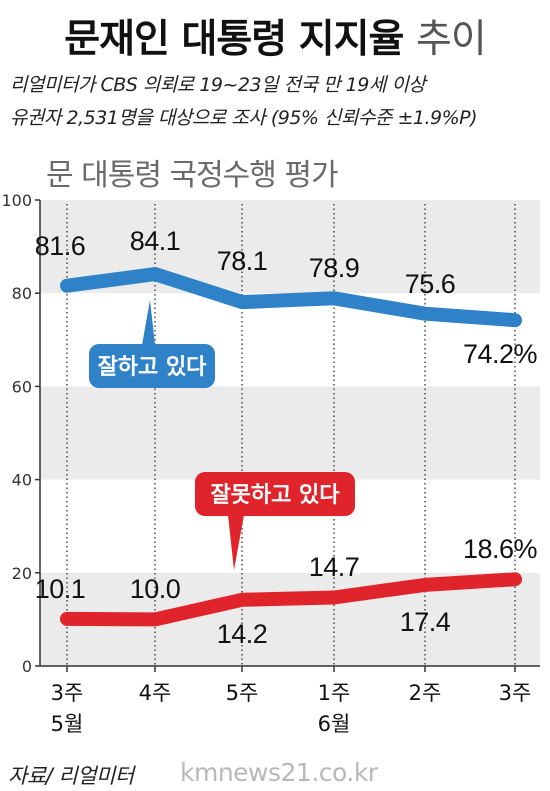 The height and width of the screenshot is (791, 550). What do you see at coordinates (334, 724) in the screenshot?
I see `x-month-label: 6월` at bounding box center [334, 724].